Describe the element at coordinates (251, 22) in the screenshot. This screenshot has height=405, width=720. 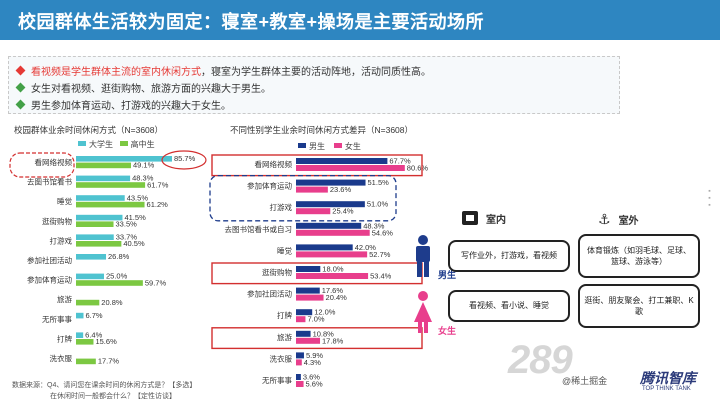
I see `page-title: 校园群体生活较为固定：寝室+教室+操场是主要活动场所` at that location.